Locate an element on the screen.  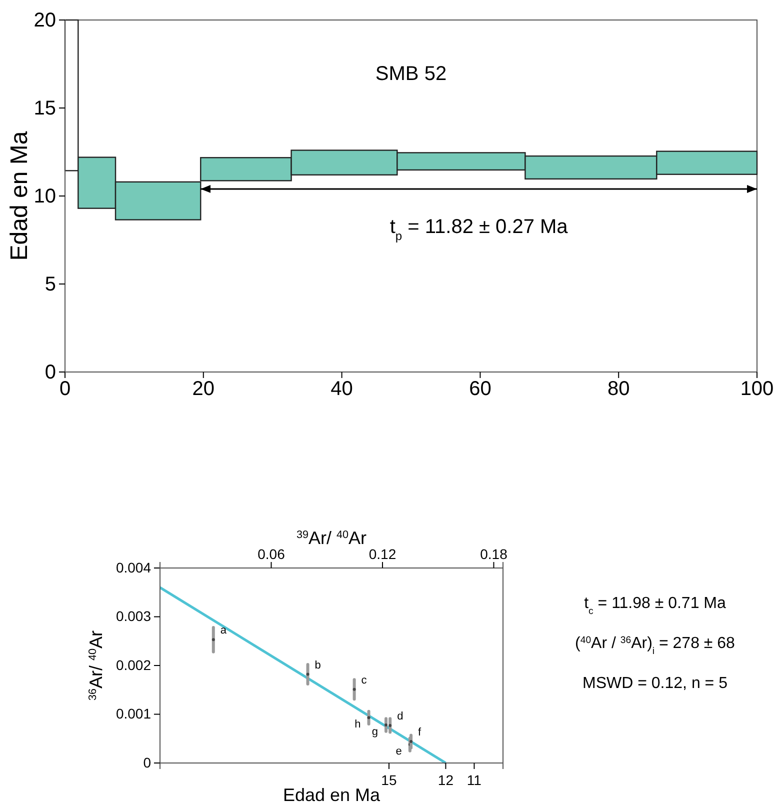
text: 11 is located at coordinates (474, 780).